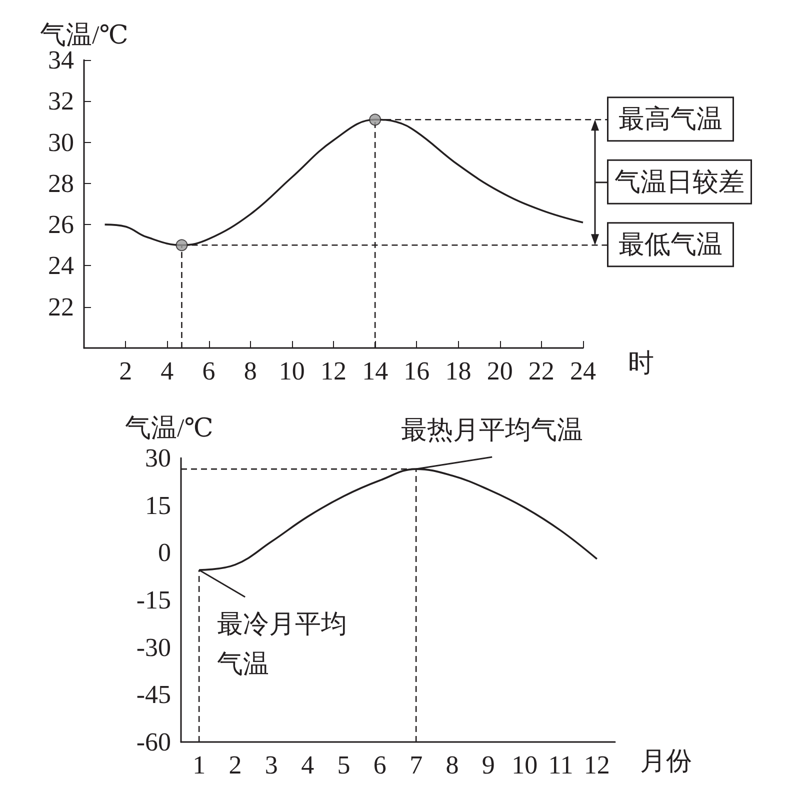 This screenshot has height=793, width=808. Describe the element at coordinates (153, 695) in the screenshot. I see `y-tick-label: -45` at that location.